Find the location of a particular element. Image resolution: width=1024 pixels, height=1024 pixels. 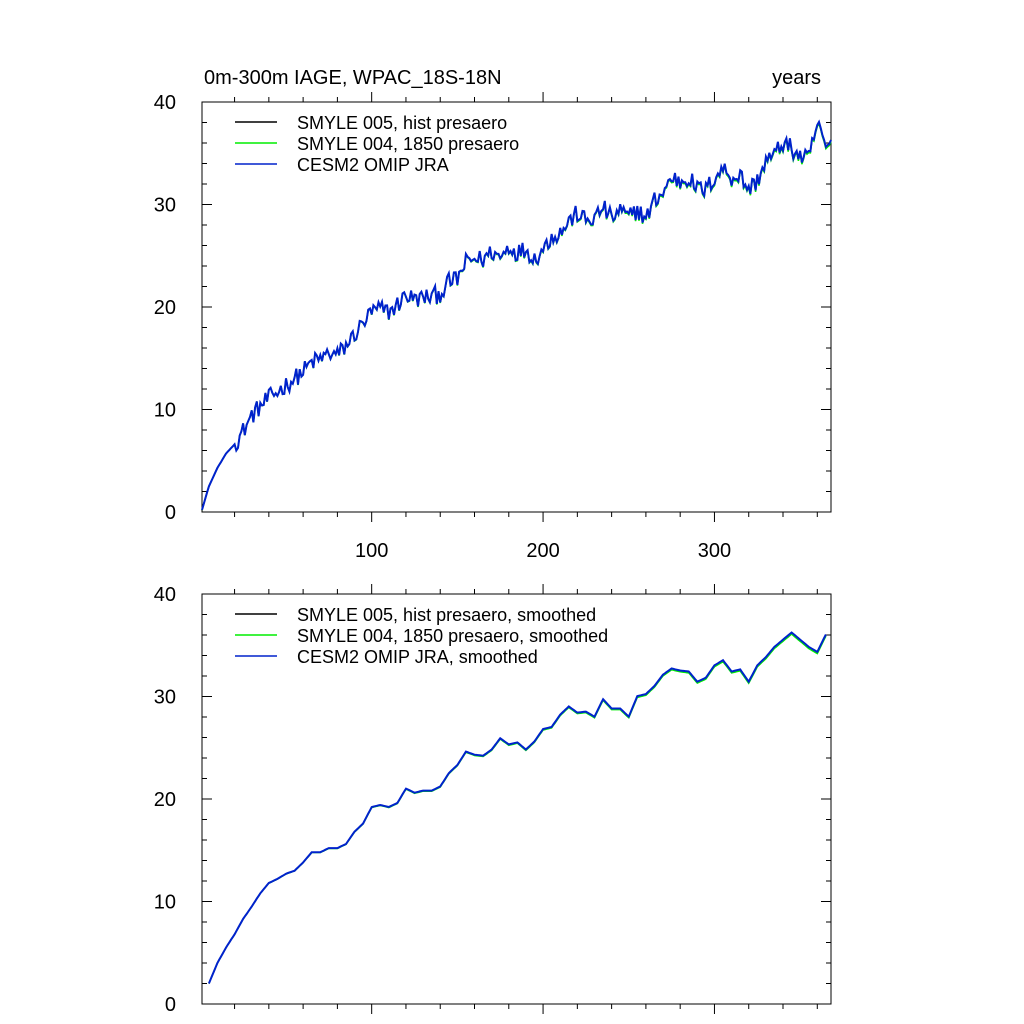

legend-label: SMYLE 004, 1850 presaero, smoothed is located at coordinates (452, 636).